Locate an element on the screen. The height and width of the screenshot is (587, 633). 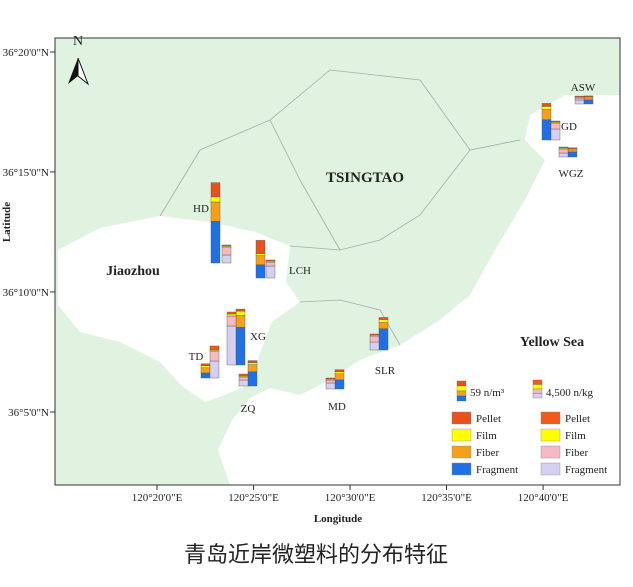
site-label: LCH is located at coordinates (300, 271).